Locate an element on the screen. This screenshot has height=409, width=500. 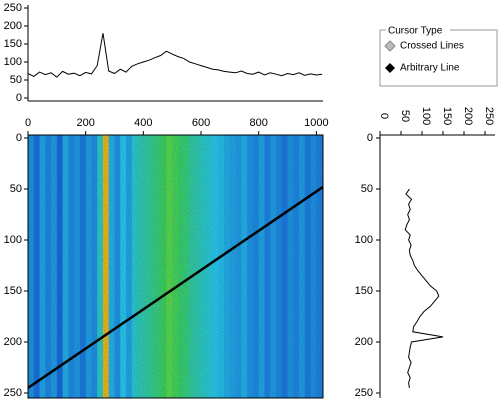
x-tick-label: 50 is located at coordinates (405, 116).